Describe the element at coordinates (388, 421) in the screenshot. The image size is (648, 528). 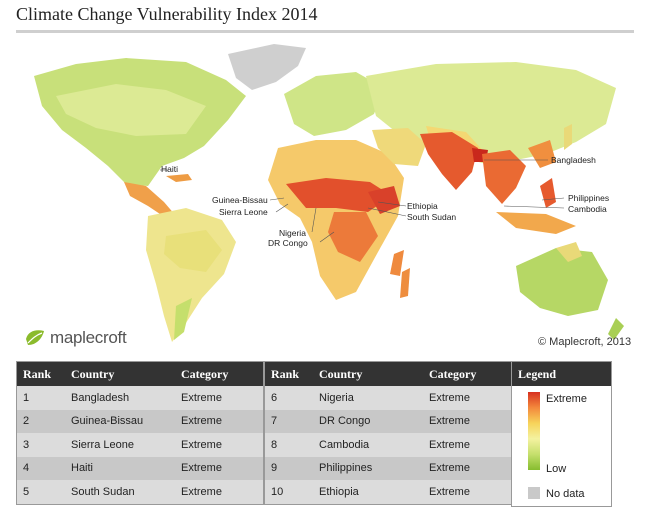
I see `table-row: 7 DR Congo Extreme` at that location.